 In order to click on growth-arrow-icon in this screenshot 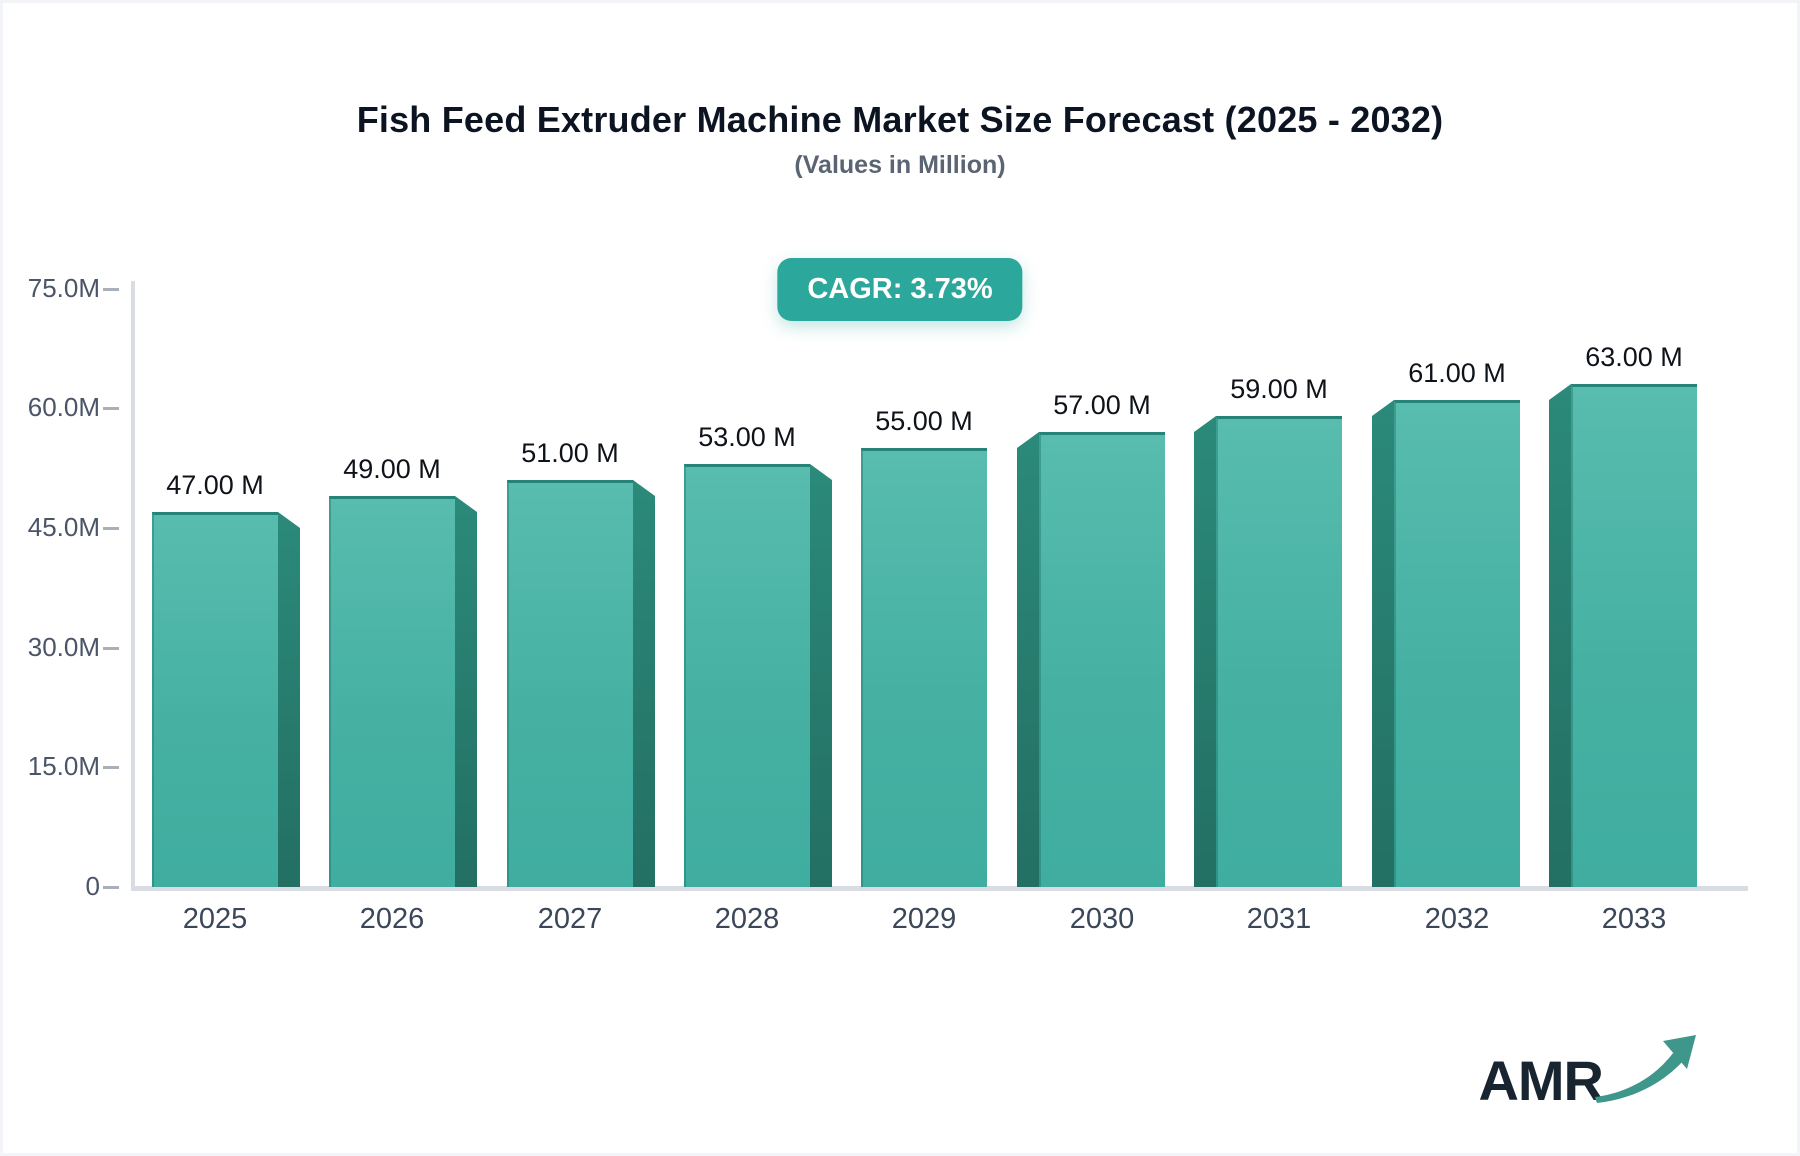, I will do `click(1645, 1069)`.